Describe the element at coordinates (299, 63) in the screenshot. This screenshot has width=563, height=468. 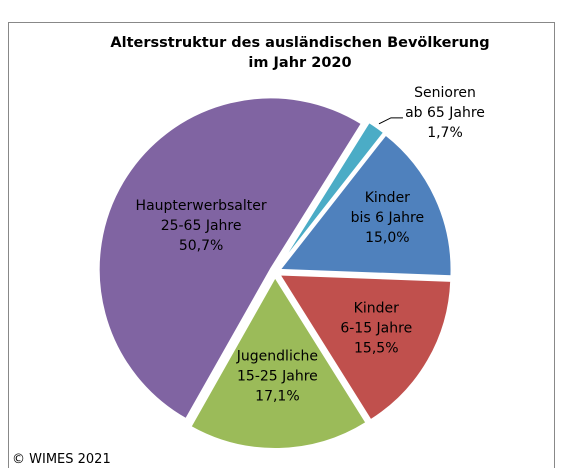
I see `chart-subtitle: im Jahr 2020` at that location.